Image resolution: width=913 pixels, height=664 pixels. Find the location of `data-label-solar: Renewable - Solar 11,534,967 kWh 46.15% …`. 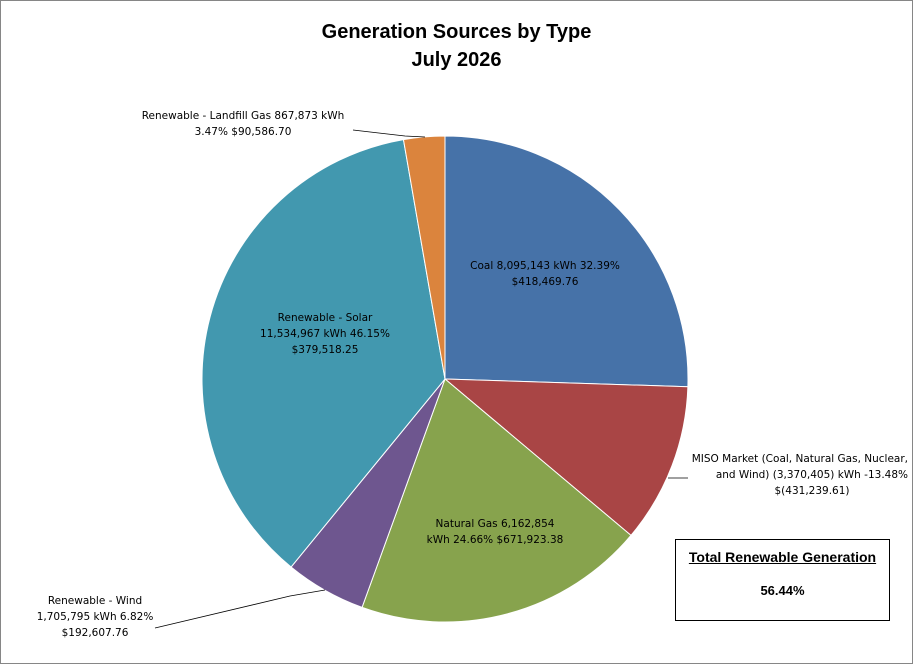

data-label-solar: Renewable - Solar 11,534,967 kWh 46.15% … is located at coordinates (325, 334).